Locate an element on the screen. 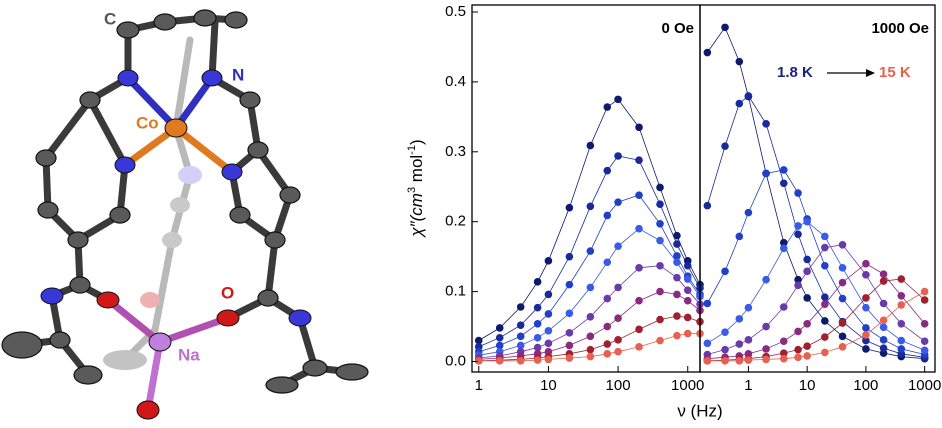  x-tick-label: 1000 is located at coordinates (687, 385).